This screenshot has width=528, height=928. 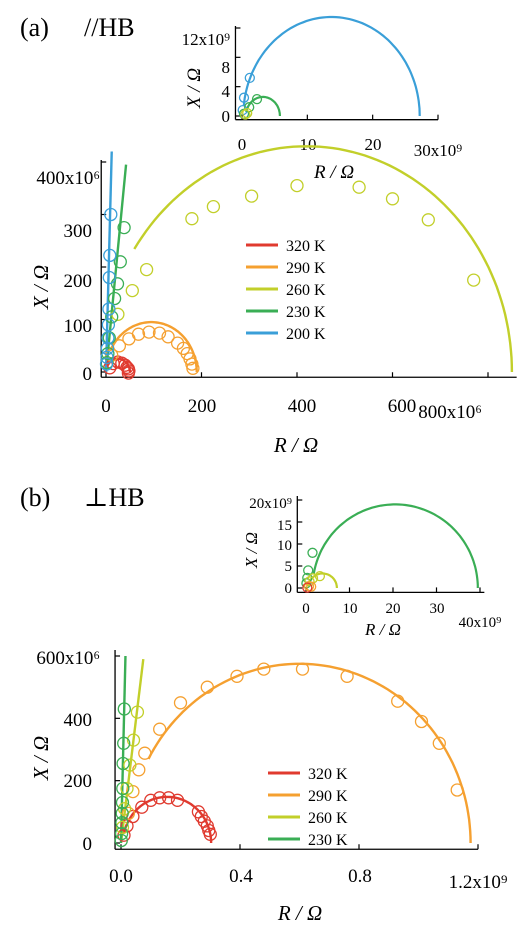 What do you see at coordinates (320, 576) in the screenshot?
I see `b_inset-point-260k` at bounding box center [320, 576].